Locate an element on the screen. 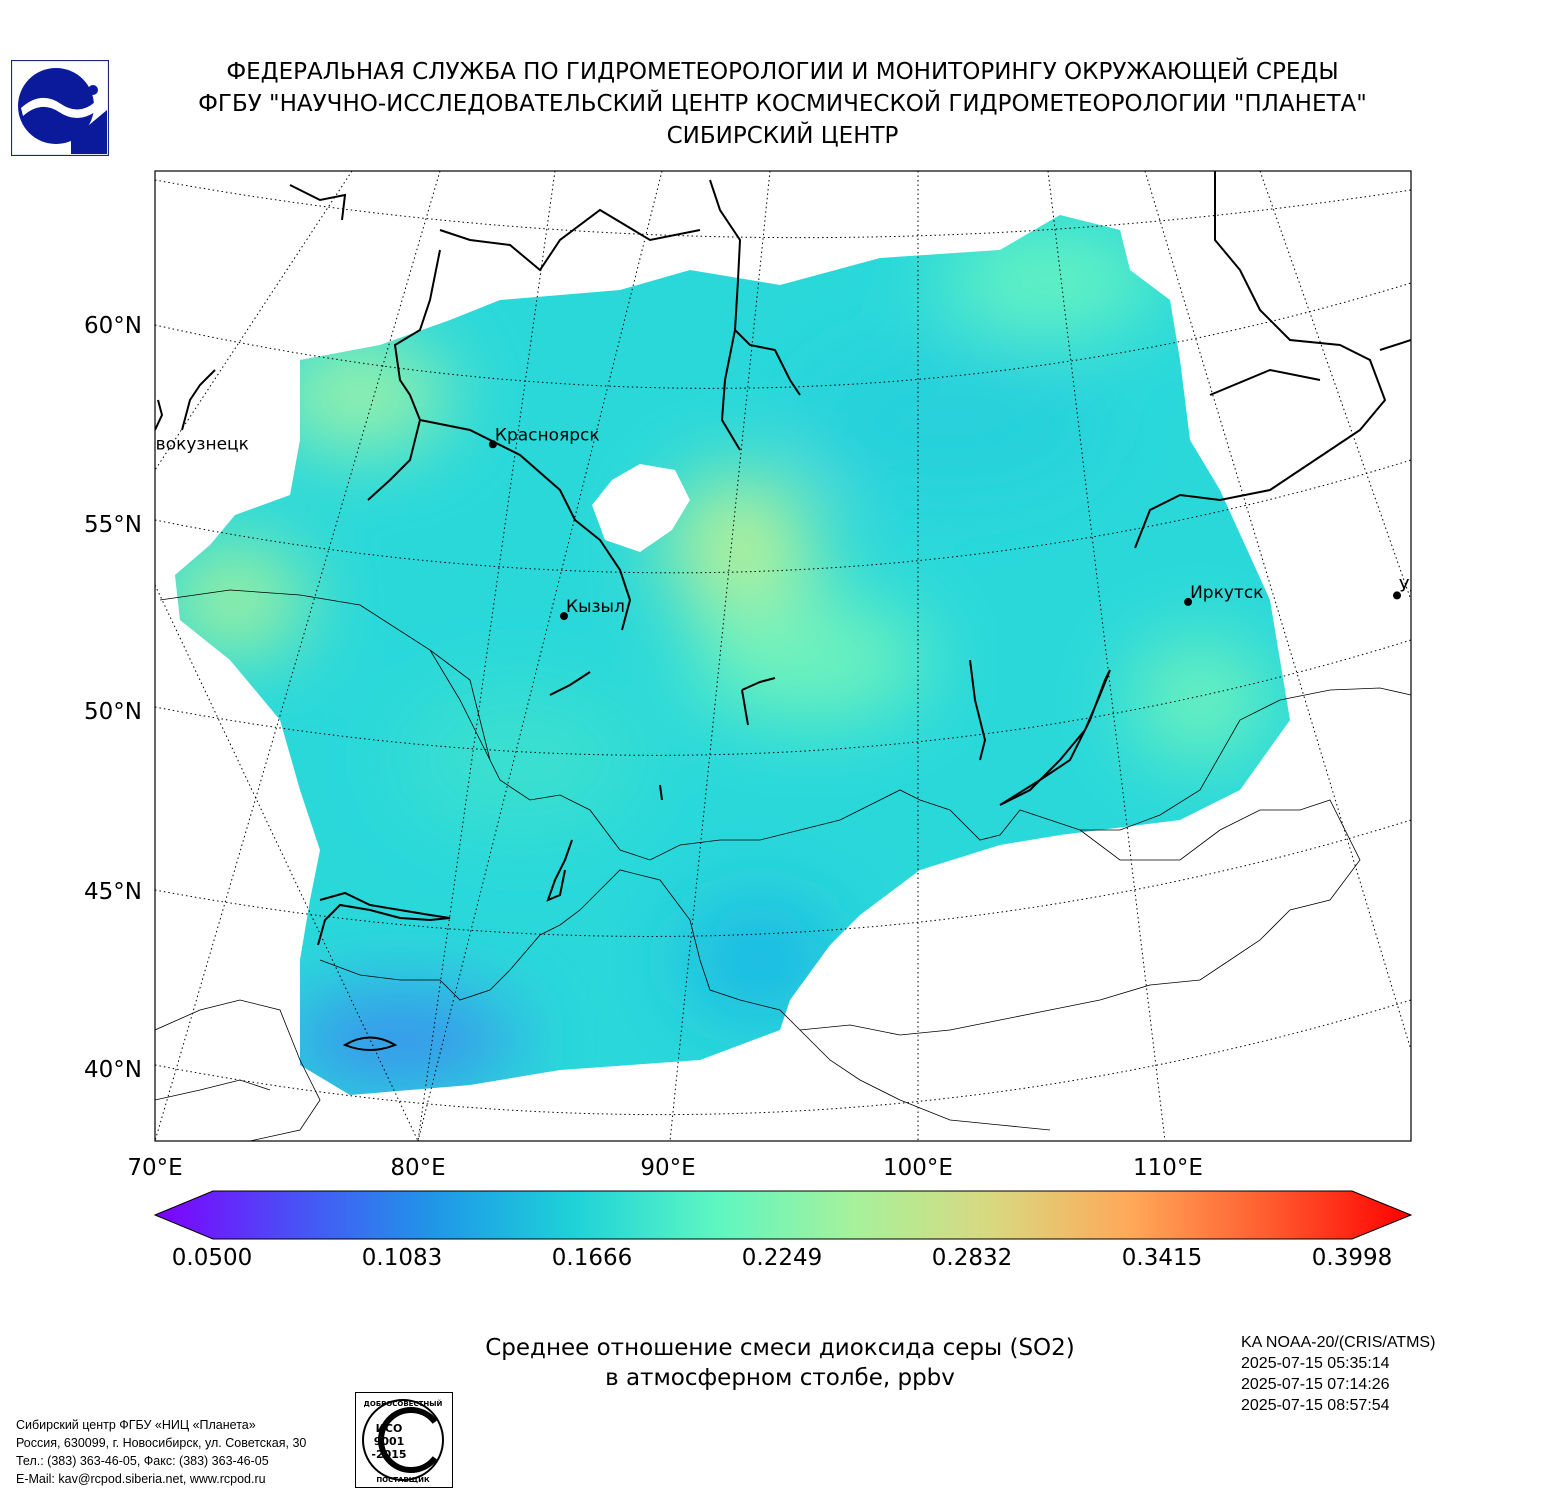 Image resolution: width=1550 pixels, height=1500 pixels. lat-label: 45°N is located at coordinates (113, 892).